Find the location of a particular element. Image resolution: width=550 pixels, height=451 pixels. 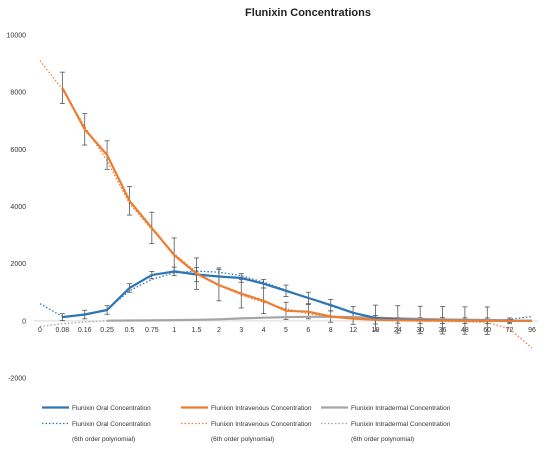

x-tick-label: 12 is located at coordinates (353, 330).